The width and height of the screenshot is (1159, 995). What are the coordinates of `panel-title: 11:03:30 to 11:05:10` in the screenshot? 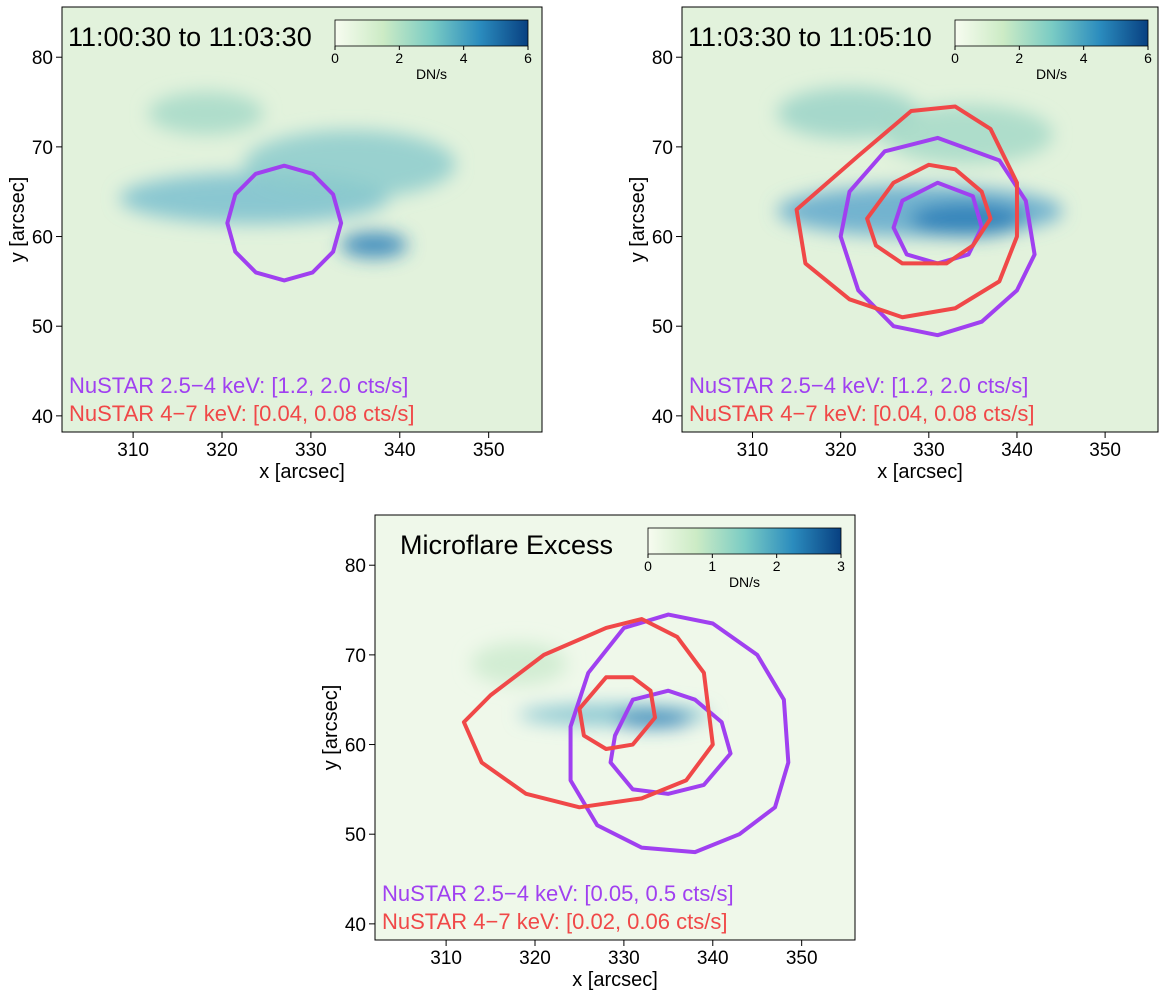 It's located at (810, 37).